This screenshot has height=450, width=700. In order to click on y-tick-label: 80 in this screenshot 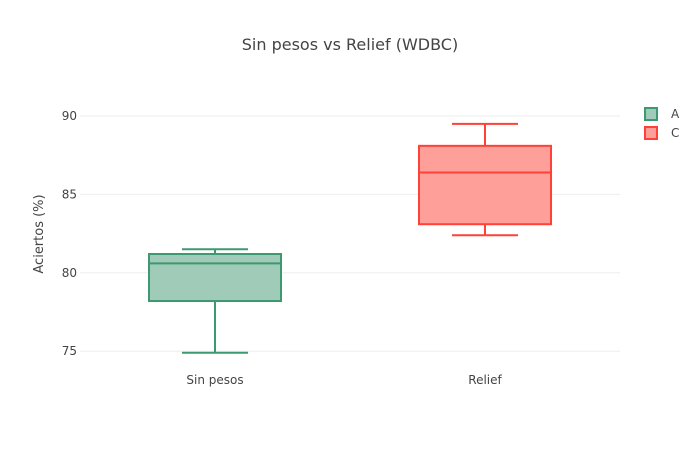, I will do `click(69, 273)`.